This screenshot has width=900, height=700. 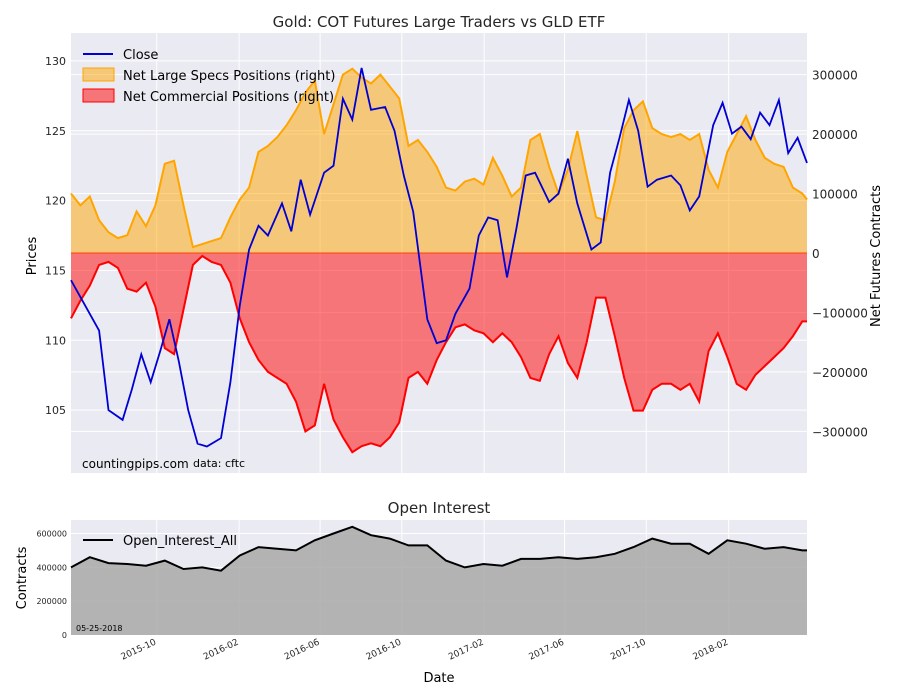 What do you see at coordinates (22, 577) in the screenshot?
I see `open-interest-y-label: Contracts` at bounding box center [22, 577].